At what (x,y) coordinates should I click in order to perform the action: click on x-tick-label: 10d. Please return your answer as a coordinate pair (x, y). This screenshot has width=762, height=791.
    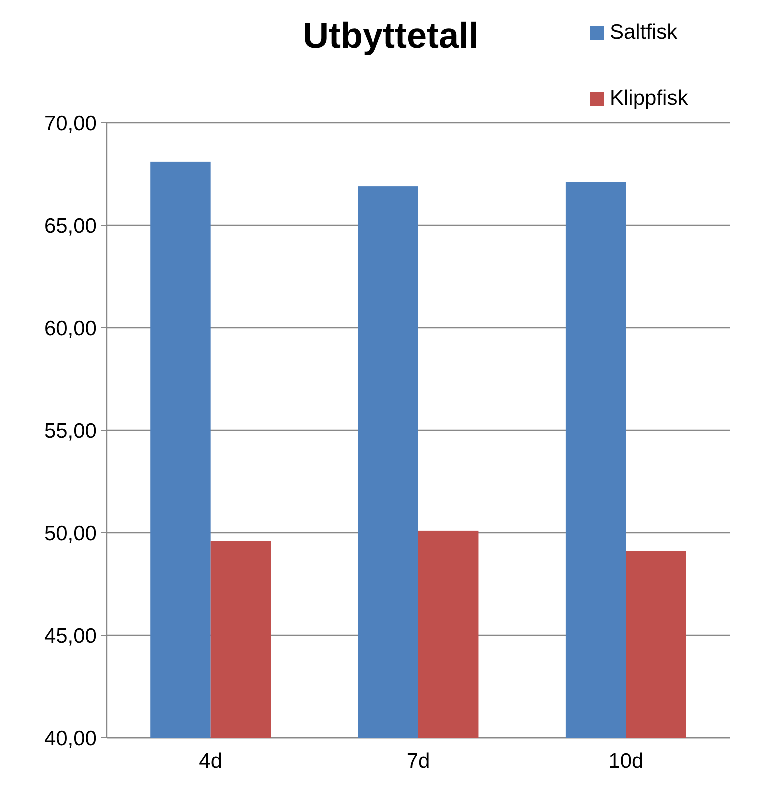
    Looking at the image, I should click on (626, 761).